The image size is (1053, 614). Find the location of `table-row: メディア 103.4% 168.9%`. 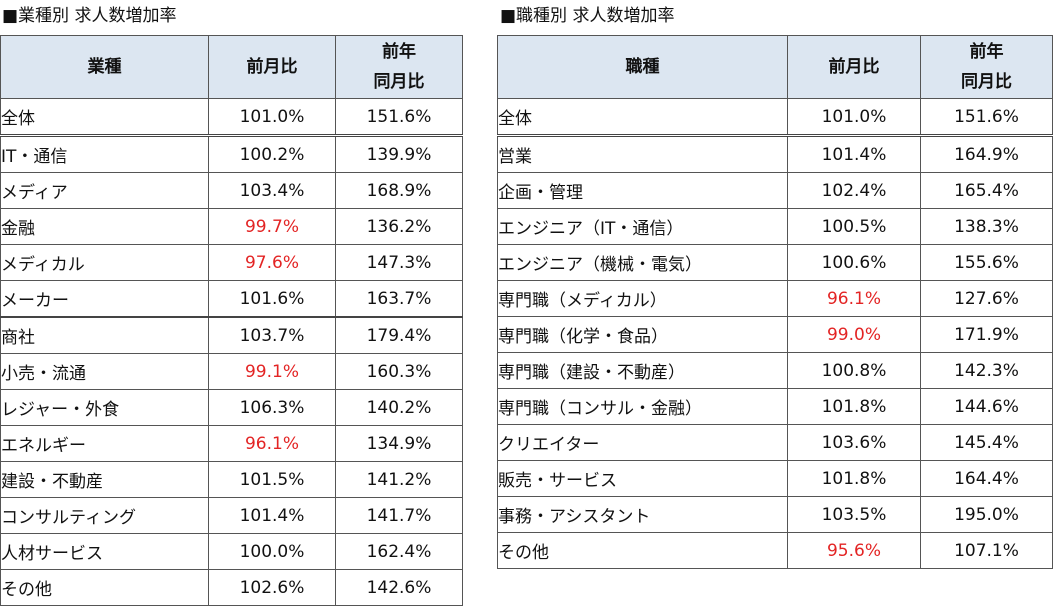

table-row: メディア 103.4% 168.9% is located at coordinates (231, 190).